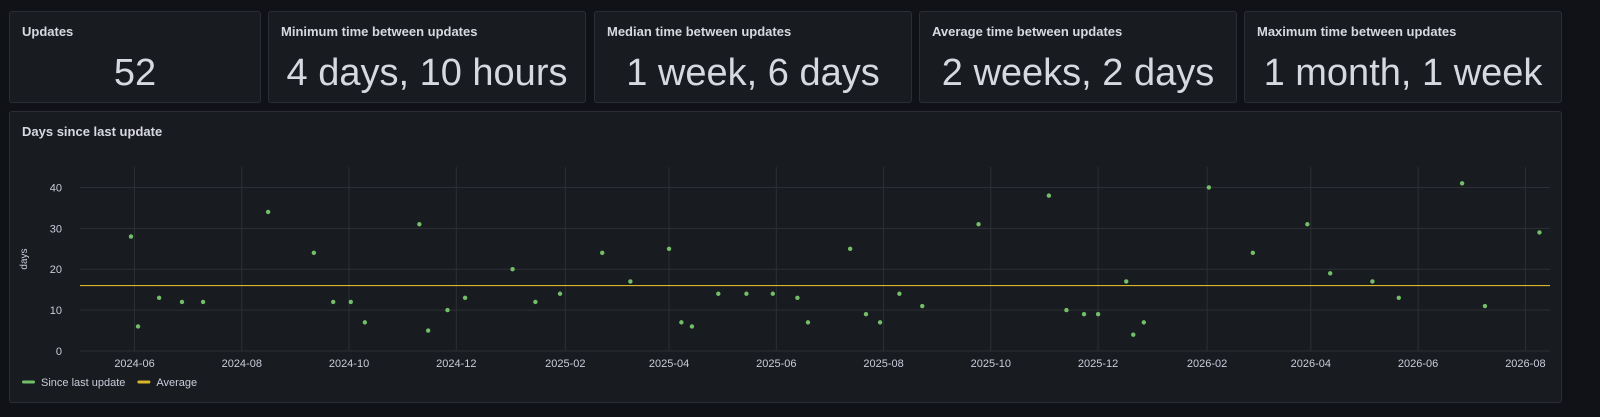 This screenshot has width=1600, height=417. I want to click on x-tick-label: 2026-06, so click(1418, 364).